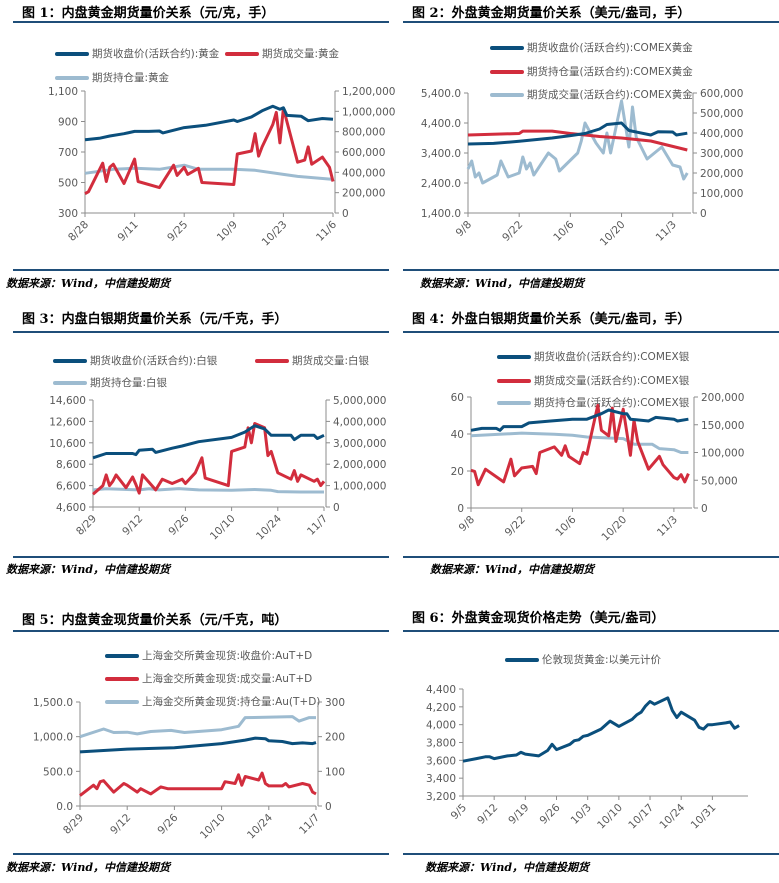 This screenshot has height=883, width=779. I want to click on legend-label: 上海金交所黄金现货:收盘价:AuT+D, so click(227, 656).